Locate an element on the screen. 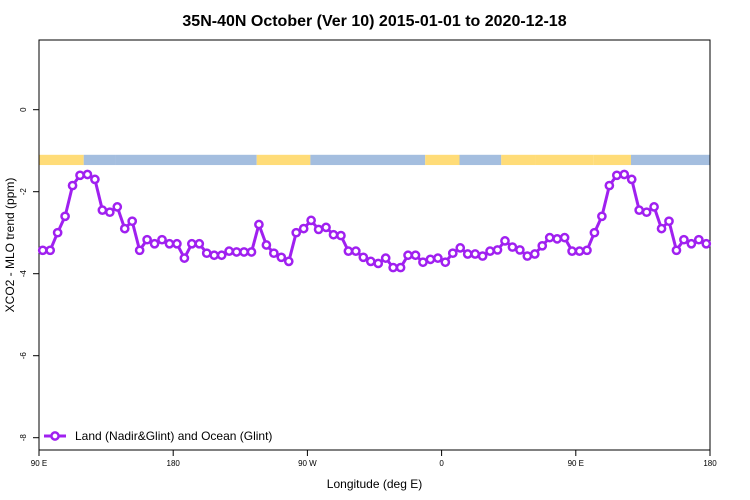 The width and height of the screenshot is (750, 500). x-tick-label: 0 is located at coordinates (441, 463).